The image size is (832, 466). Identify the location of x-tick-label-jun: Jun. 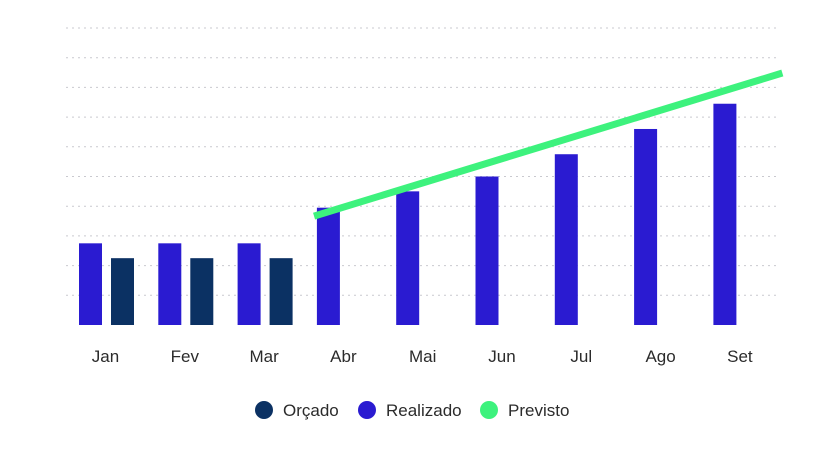
(501, 356).